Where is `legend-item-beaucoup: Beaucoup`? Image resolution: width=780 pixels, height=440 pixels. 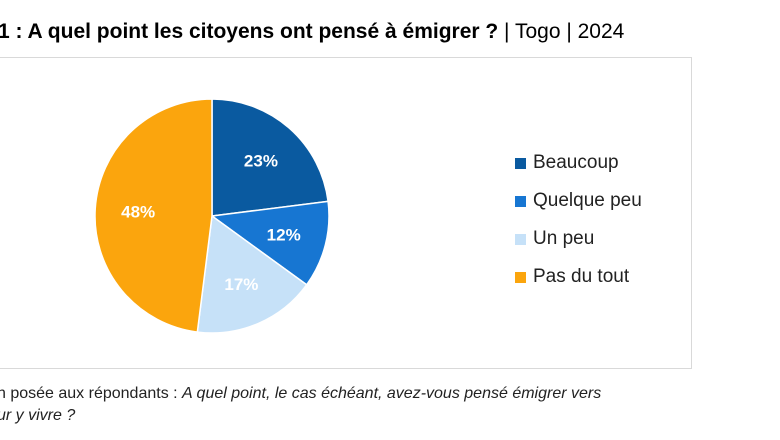
legend-item-beaucoup: Beaucoup is located at coordinates (578, 163).